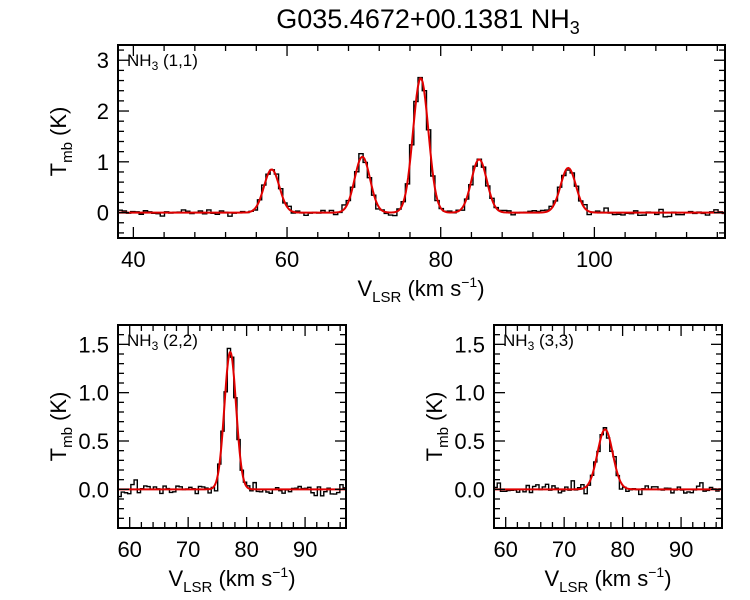  I want to click on figure-title-subscript: 3, so click(575, 28).